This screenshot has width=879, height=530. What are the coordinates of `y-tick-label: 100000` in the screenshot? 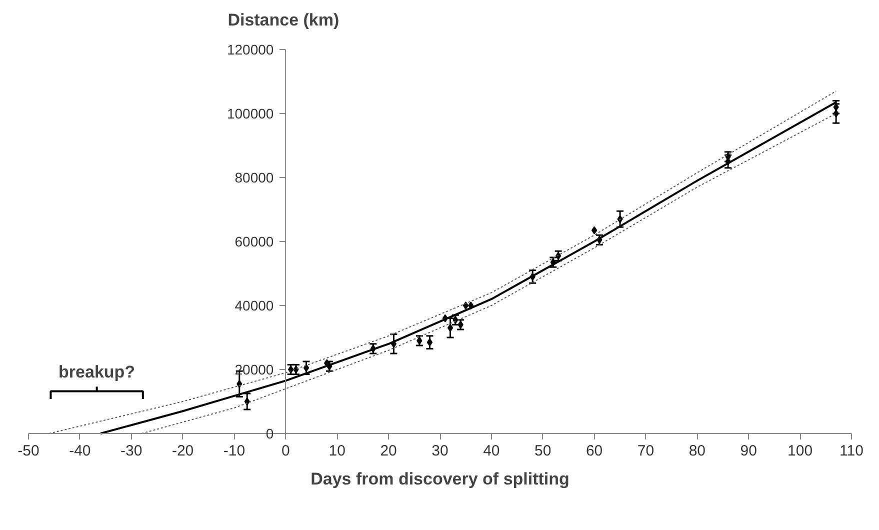 It's located at (250, 114).